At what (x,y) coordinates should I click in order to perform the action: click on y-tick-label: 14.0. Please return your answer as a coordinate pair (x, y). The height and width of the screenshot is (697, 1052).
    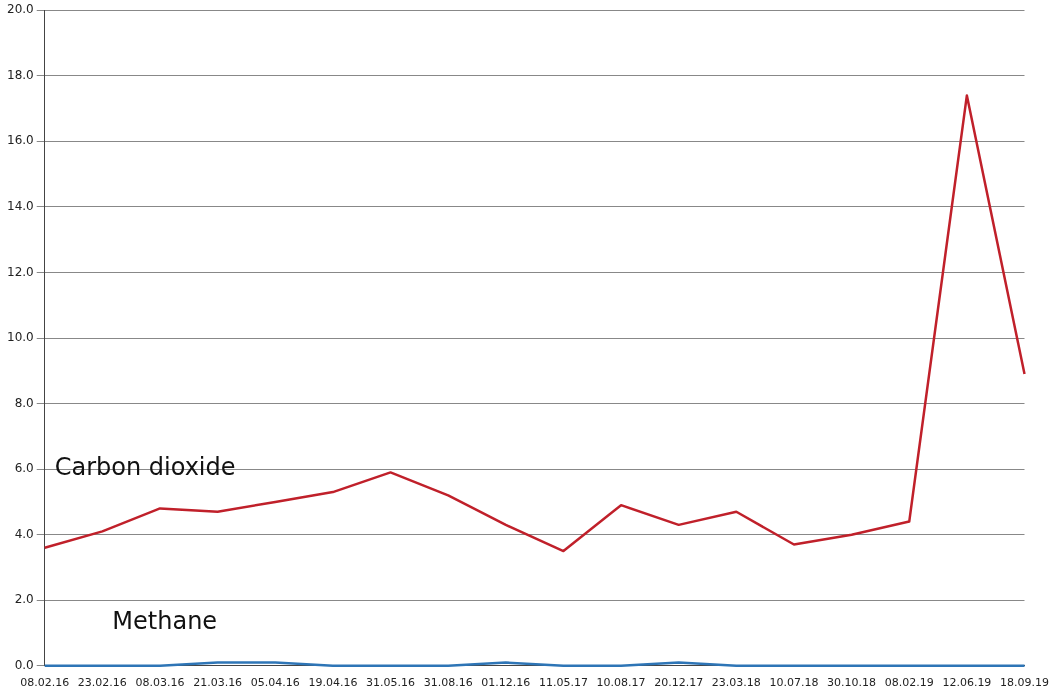
    Looking at the image, I should click on (20, 206).